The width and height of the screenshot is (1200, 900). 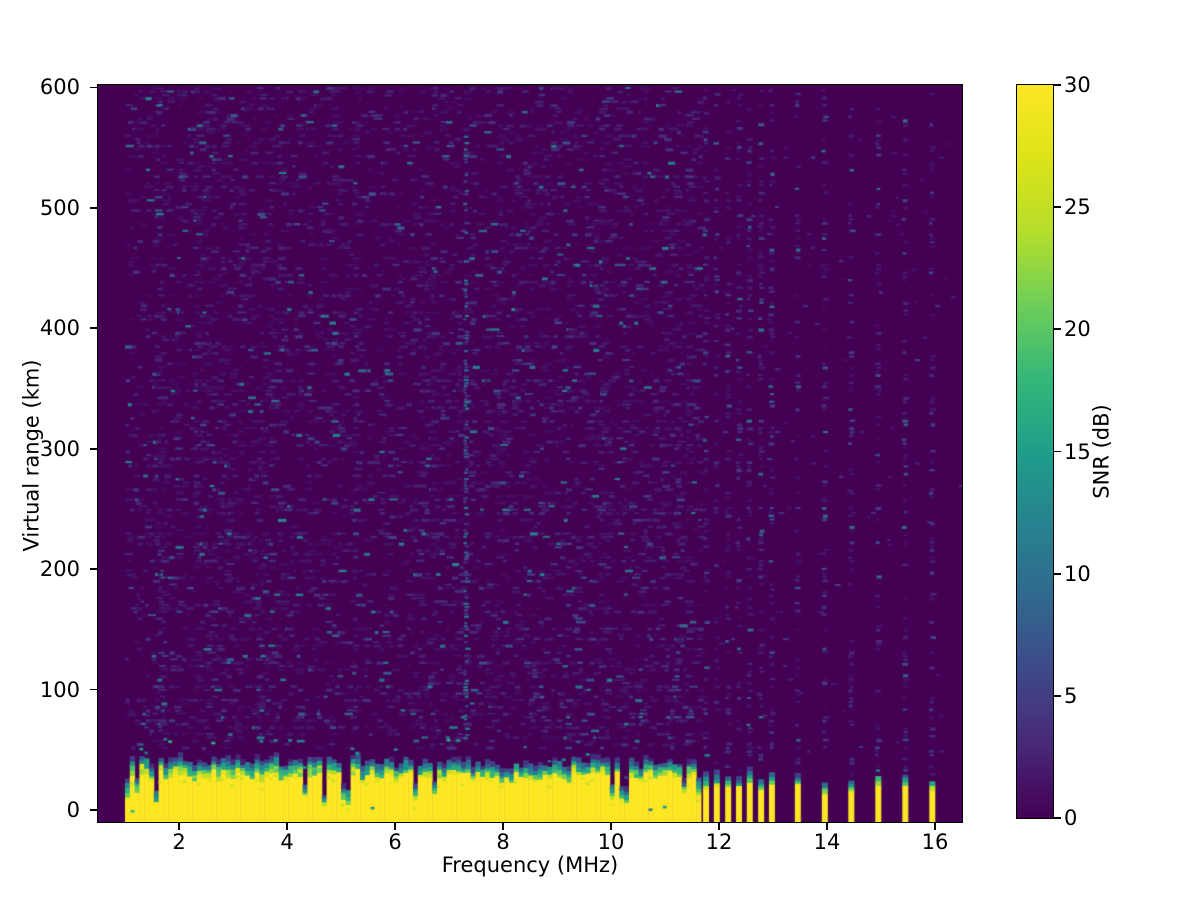 What do you see at coordinates (73, 809) in the screenshot?
I see `y-tick-label: 0` at bounding box center [73, 809].